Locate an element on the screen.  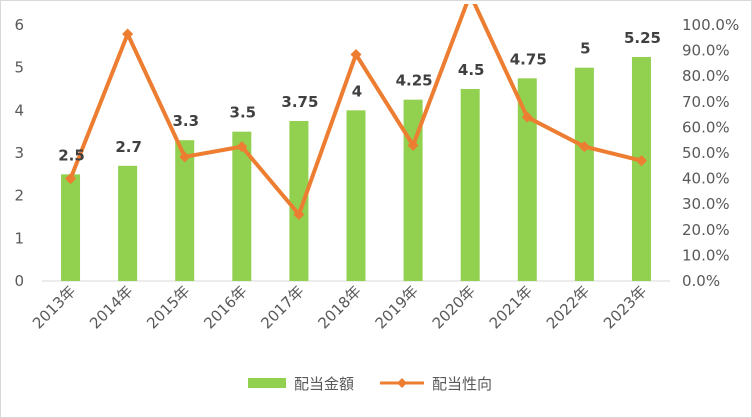
y-tick-label: 0 is located at coordinates (19, 281).